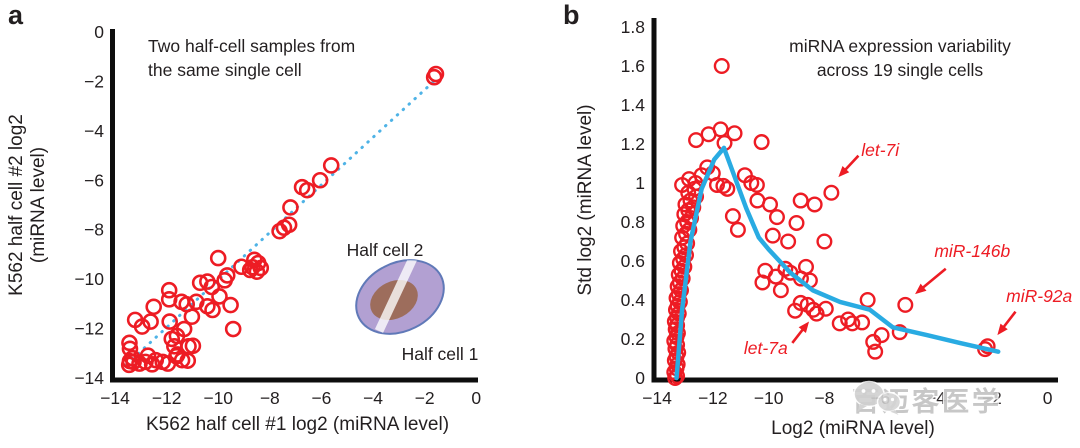  Describe the element at coordinates (571, 15) in the screenshot. I see `panel-b-letter: b` at that location.